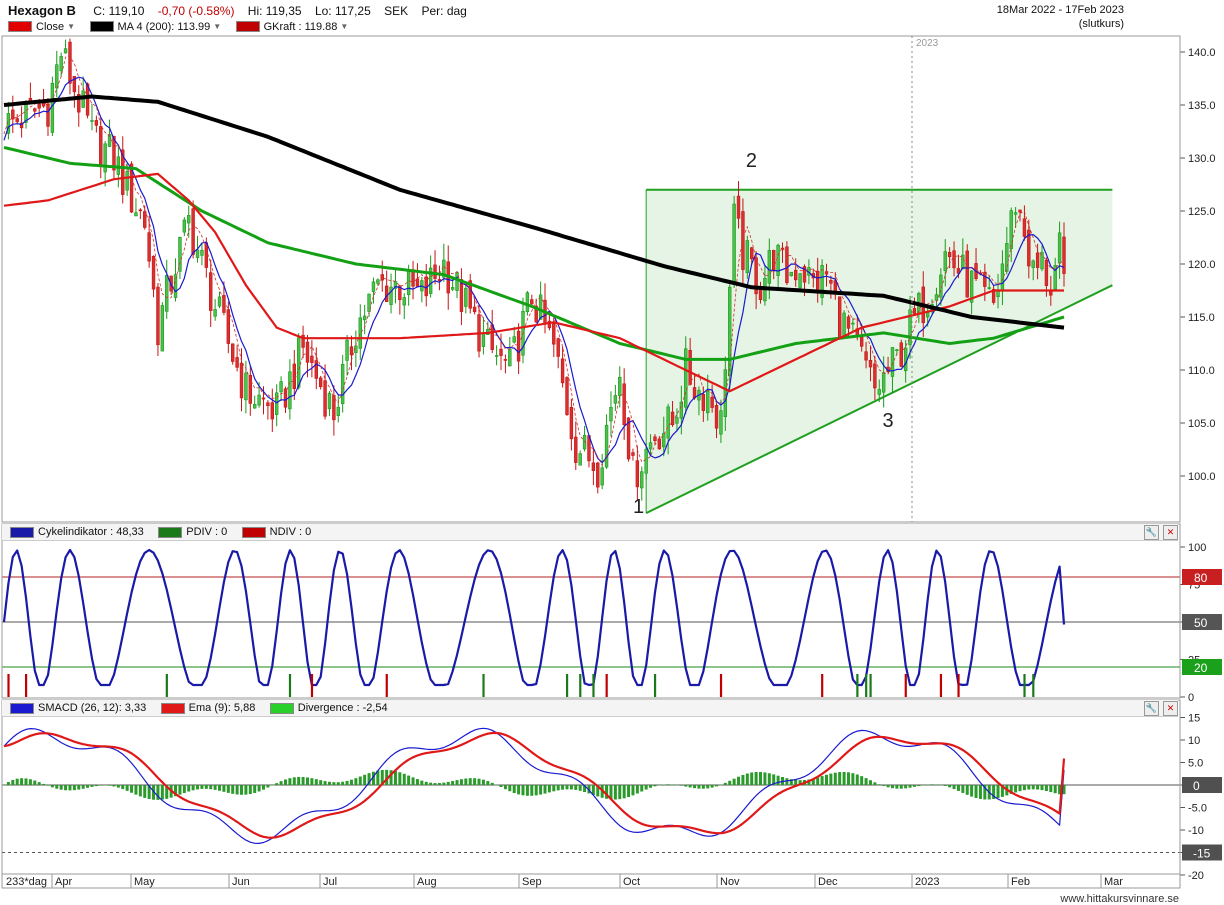 This screenshot has height=905, width=1224. I want to click on y-tick-label: 135.0, so click(1202, 106).